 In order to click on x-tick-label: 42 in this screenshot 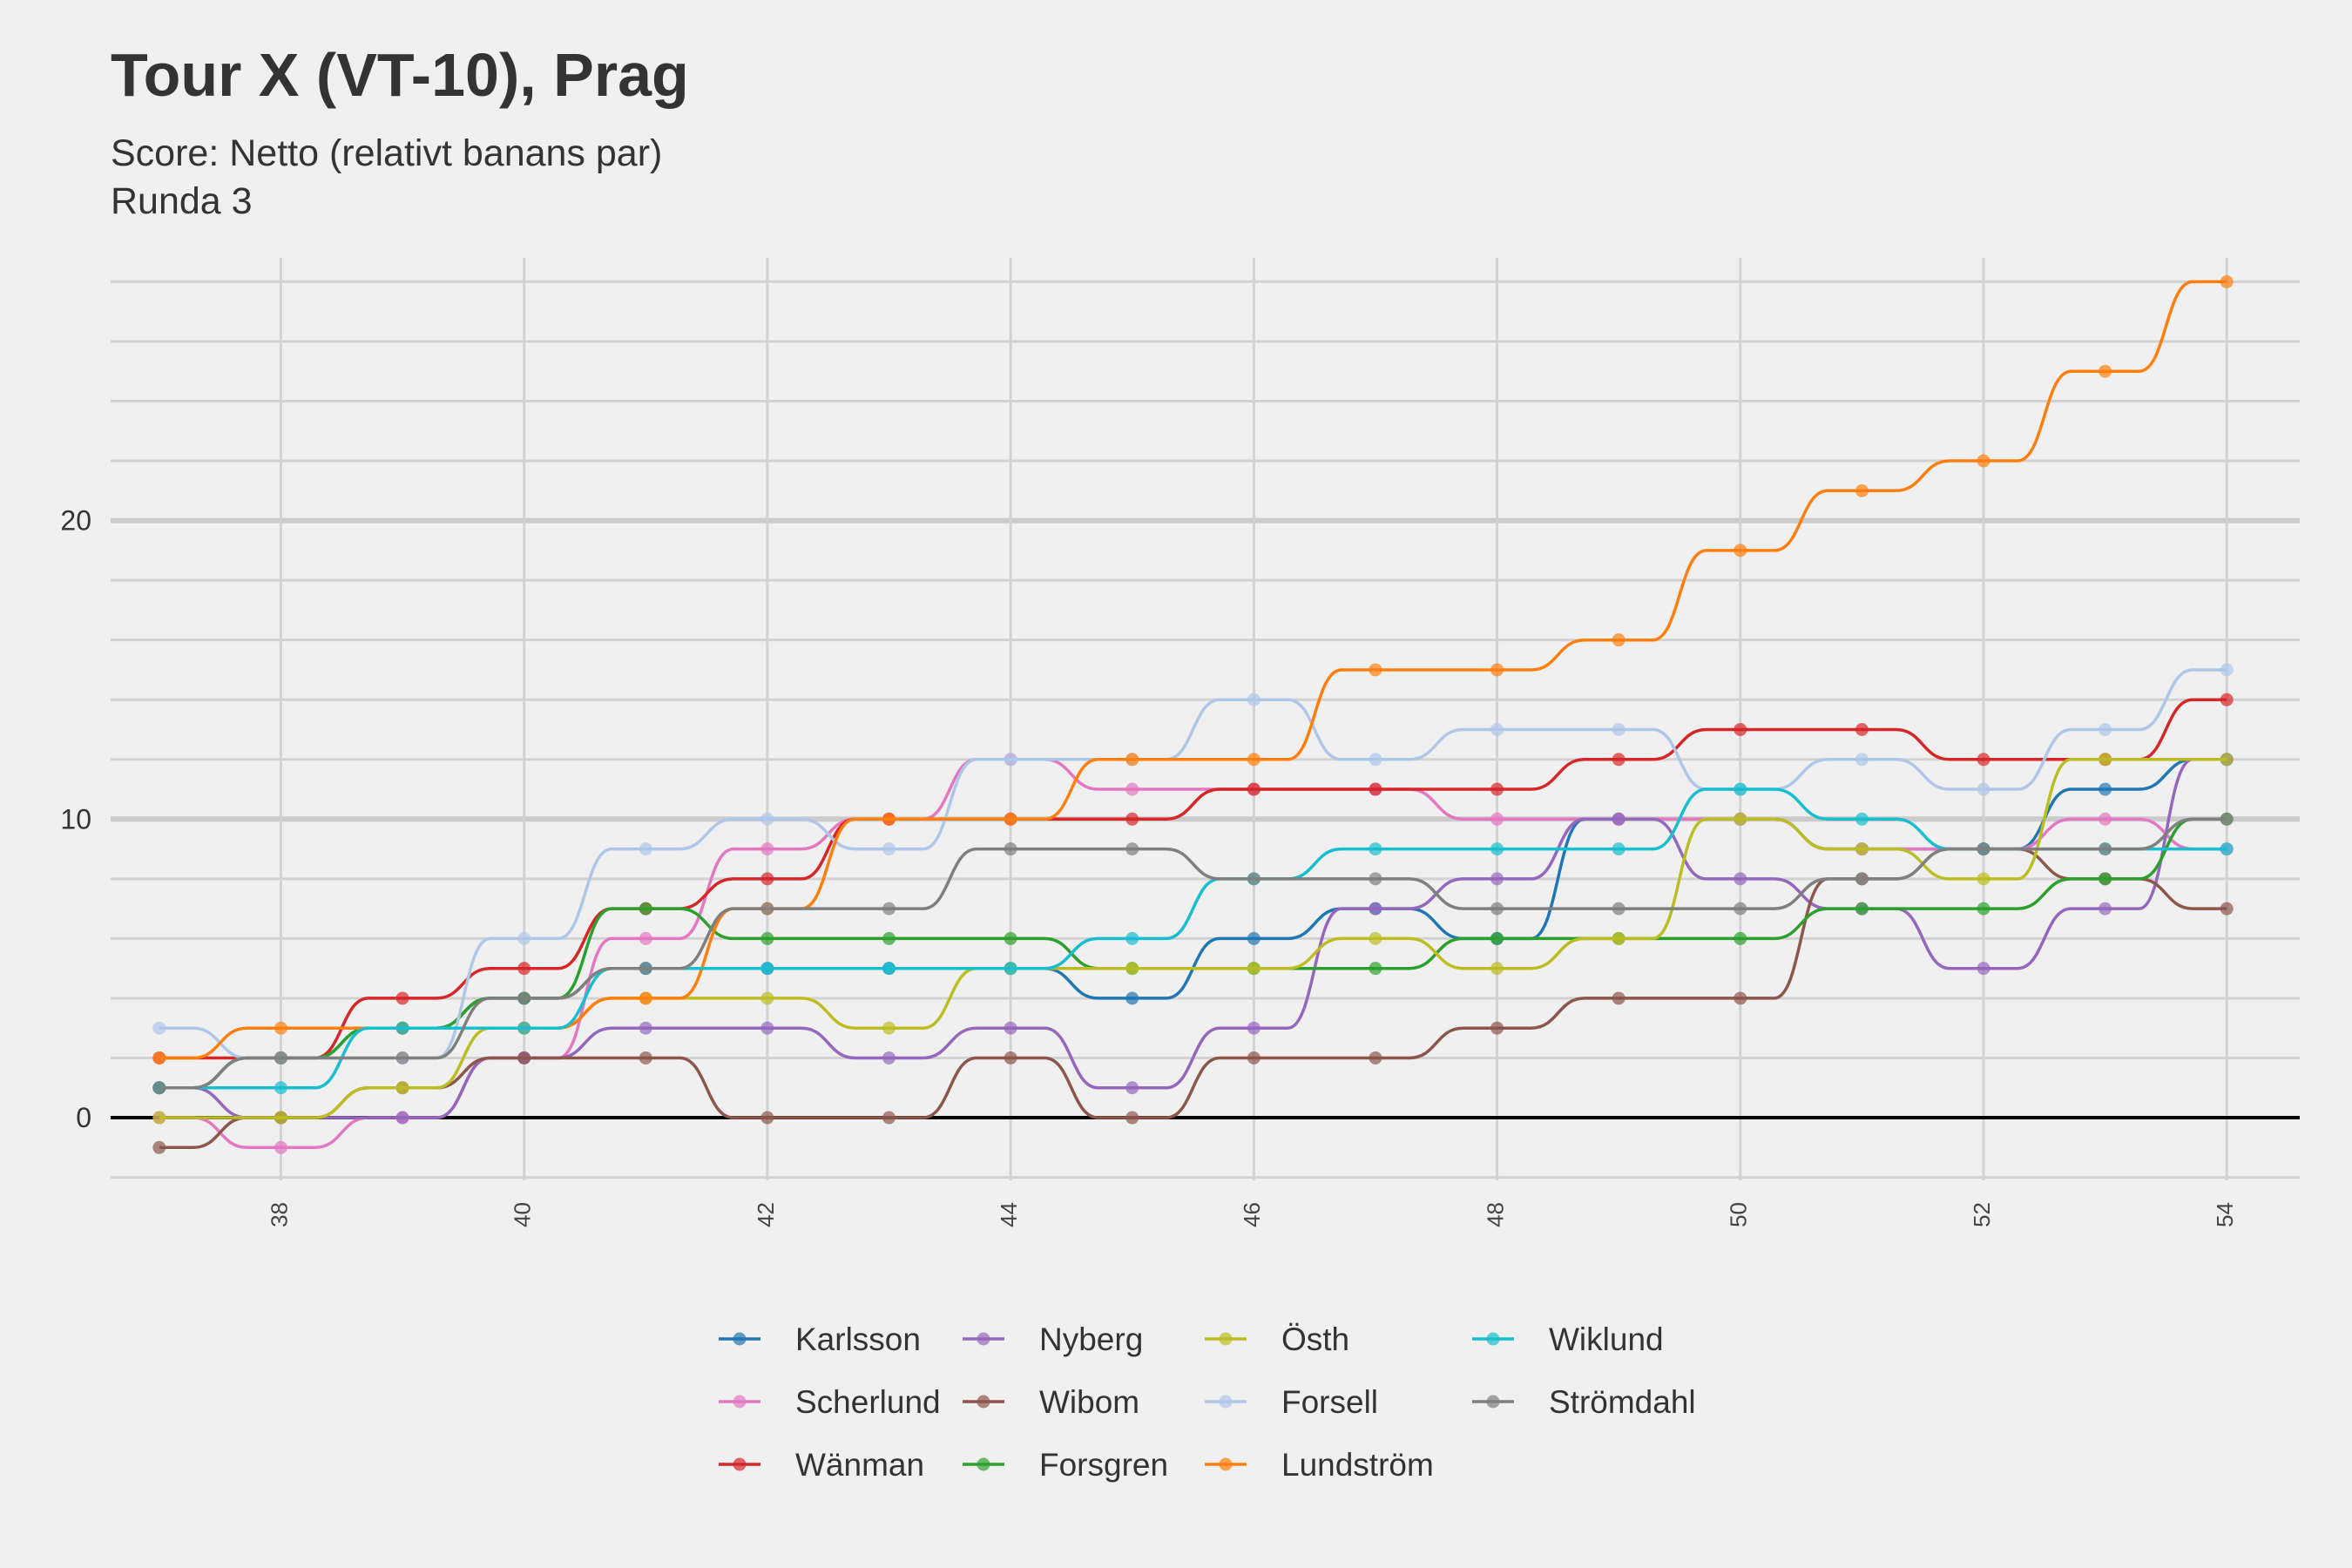, I will do `click(766, 1214)`.